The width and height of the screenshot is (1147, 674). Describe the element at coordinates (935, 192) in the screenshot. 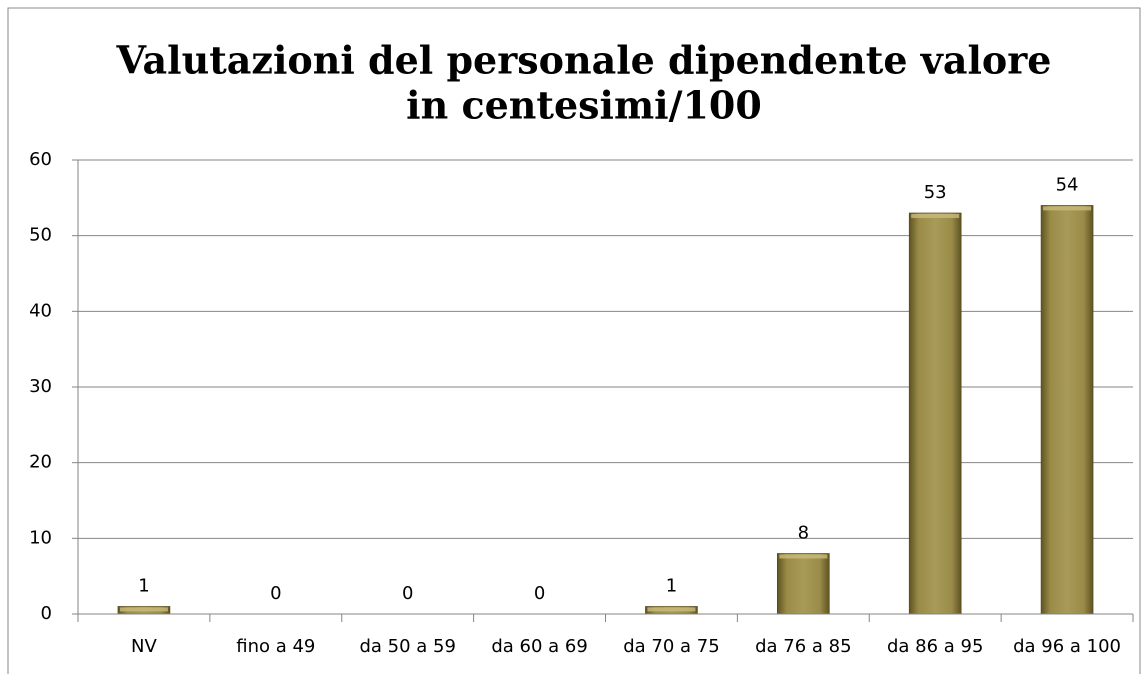

I see `data-label: 53` at that location.